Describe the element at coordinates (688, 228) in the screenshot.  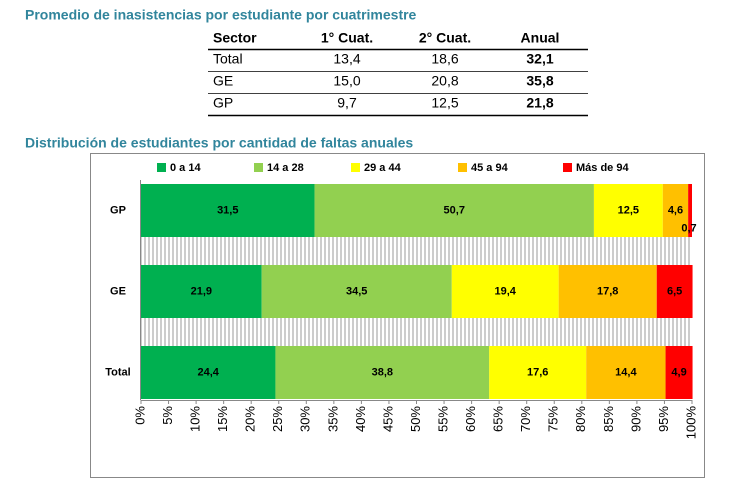
I see `value-label: 0,7` at that location.